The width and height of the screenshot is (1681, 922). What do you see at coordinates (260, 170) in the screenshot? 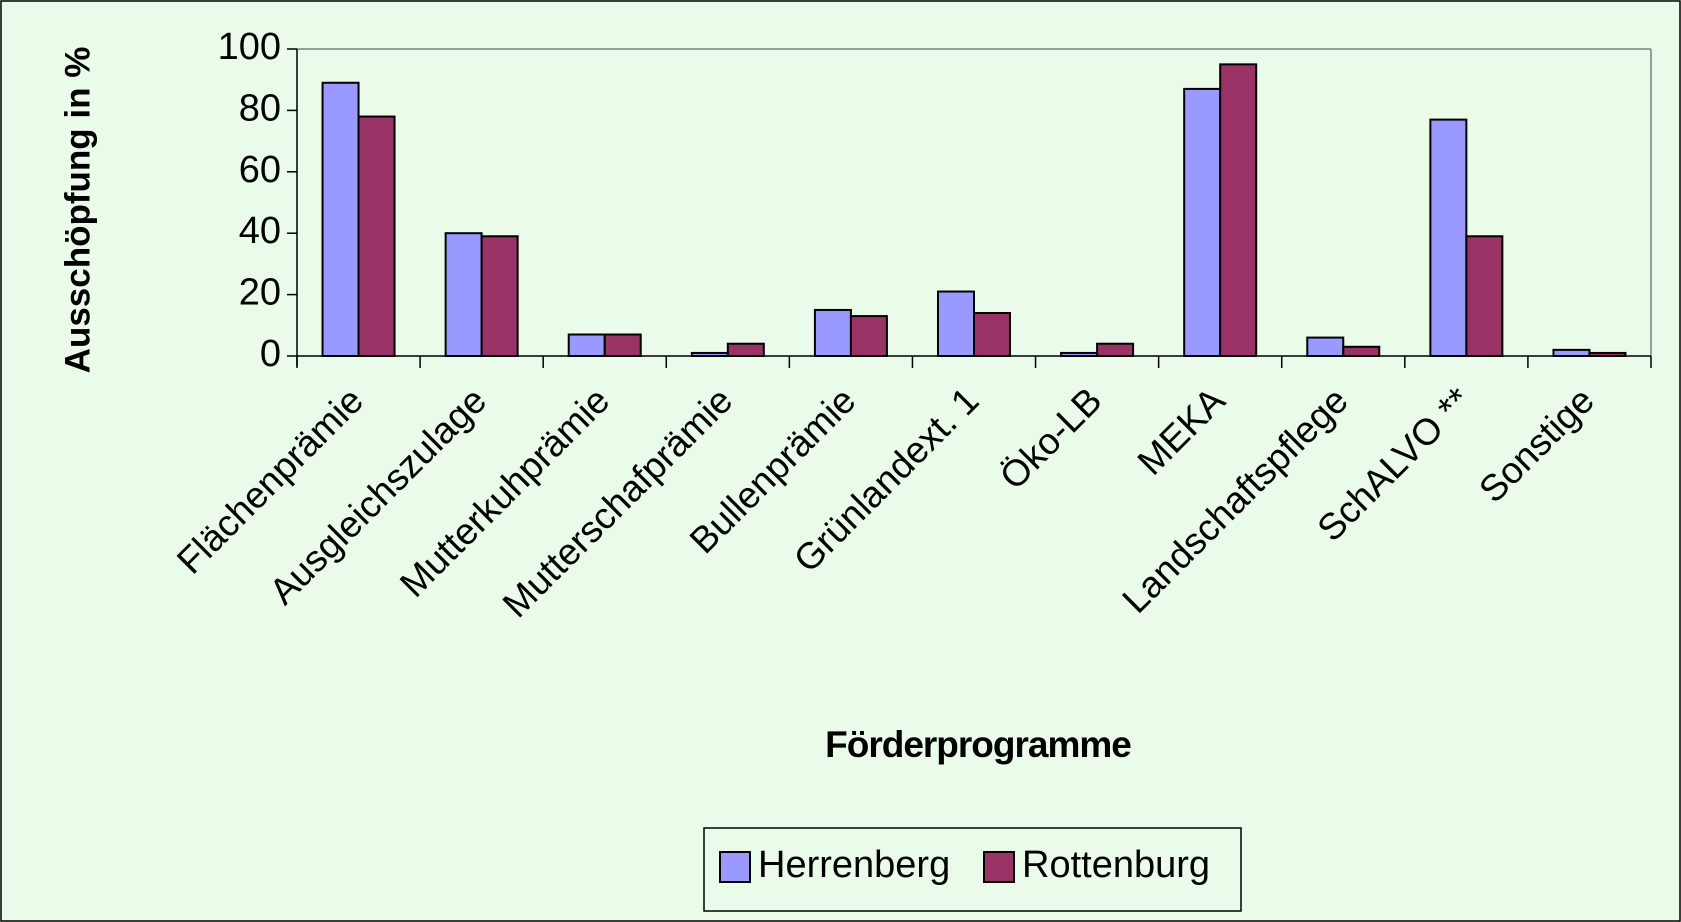
I see `y-tick-label: 60` at bounding box center [260, 170].